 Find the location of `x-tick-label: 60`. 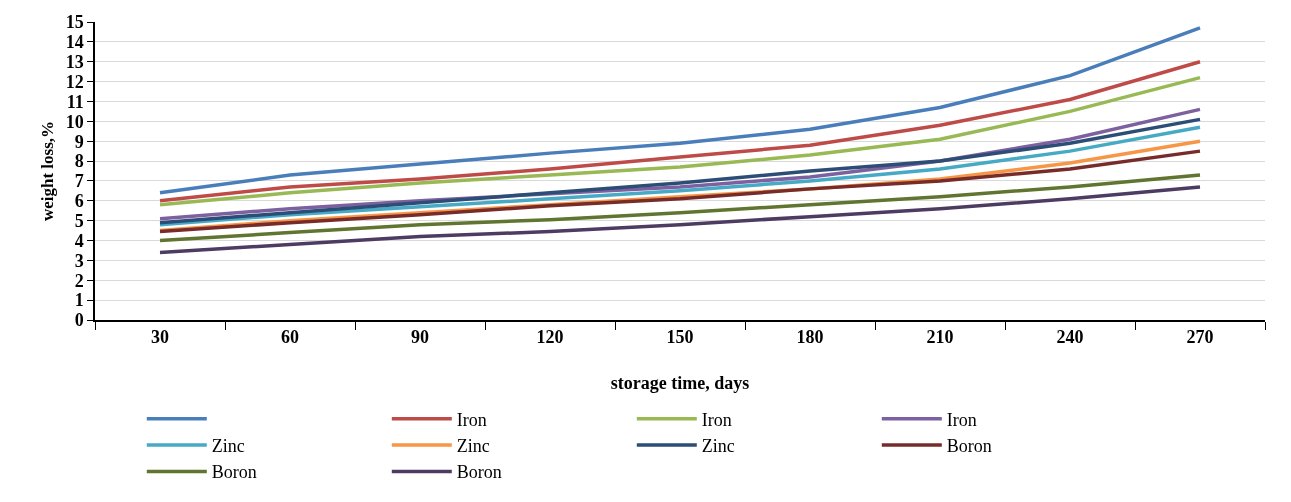

x-tick-label: 60 is located at coordinates (290, 337).